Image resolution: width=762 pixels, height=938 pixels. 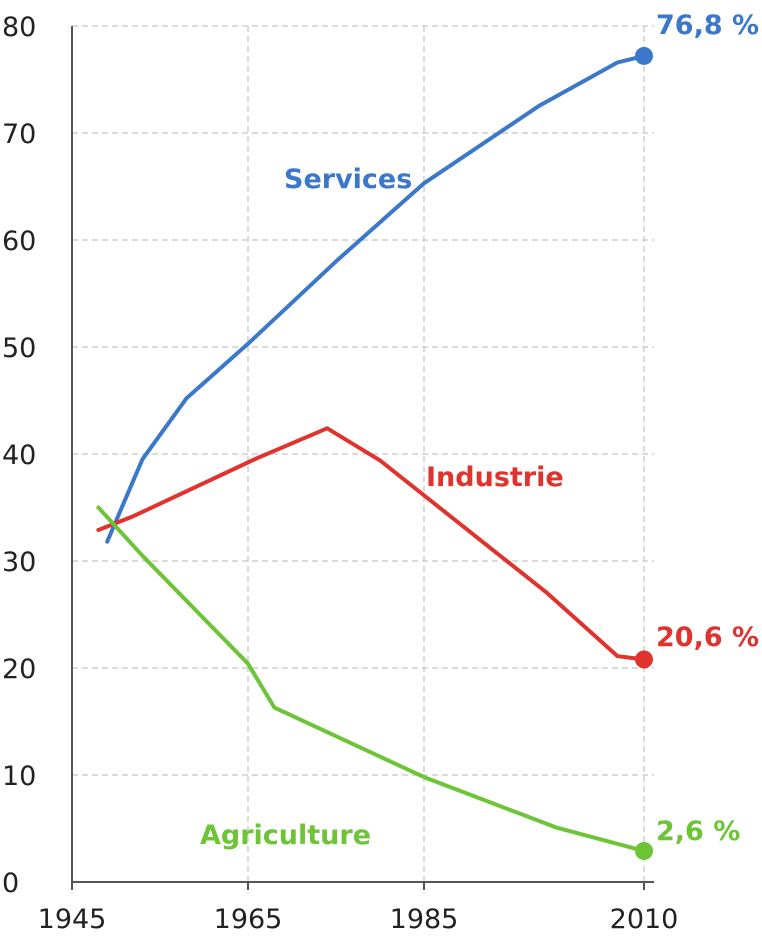 What do you see at coordinates (19, 455) in the screenshot?
I see `y-tick-label-4: 40` at bounding box center [19, 455].